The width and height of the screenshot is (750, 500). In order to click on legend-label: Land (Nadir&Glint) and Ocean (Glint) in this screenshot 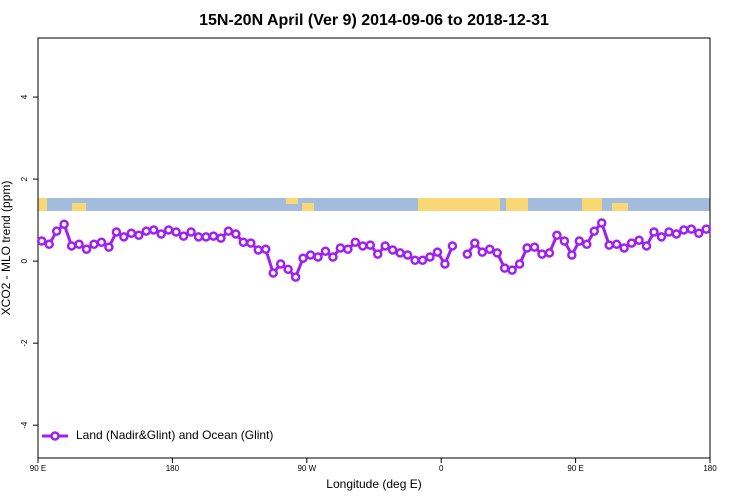, I will do `click(174, 435)`.